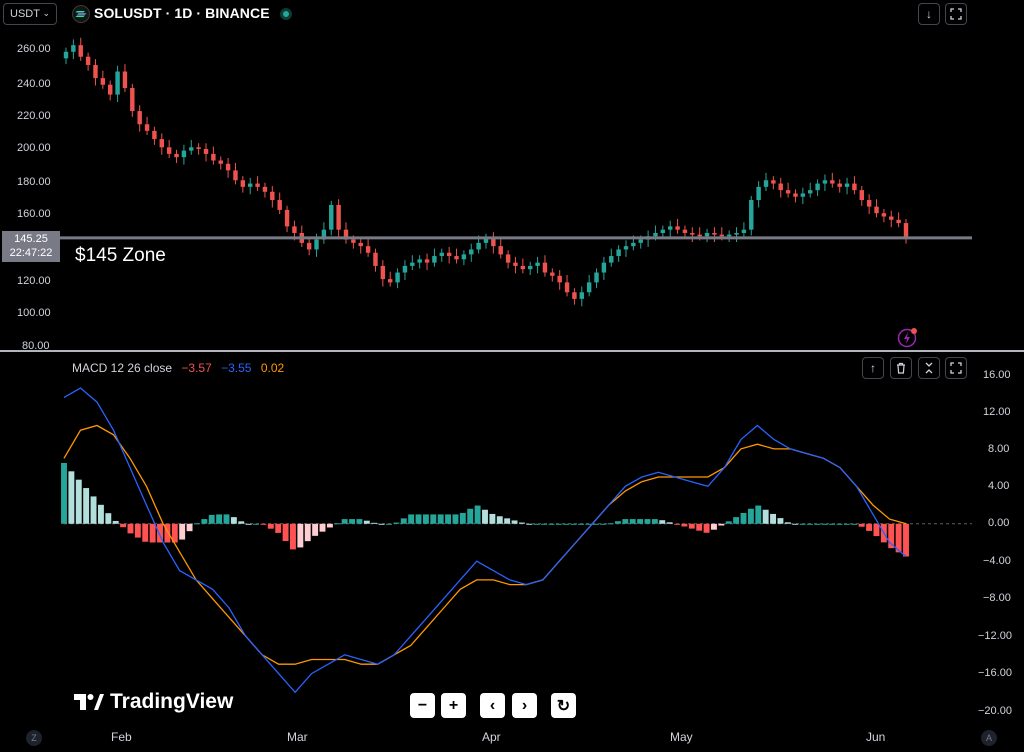  Describe the element at coordinates (120, 255) in the screenshot. I see `zone-annotation: $145 Zone` at that location.